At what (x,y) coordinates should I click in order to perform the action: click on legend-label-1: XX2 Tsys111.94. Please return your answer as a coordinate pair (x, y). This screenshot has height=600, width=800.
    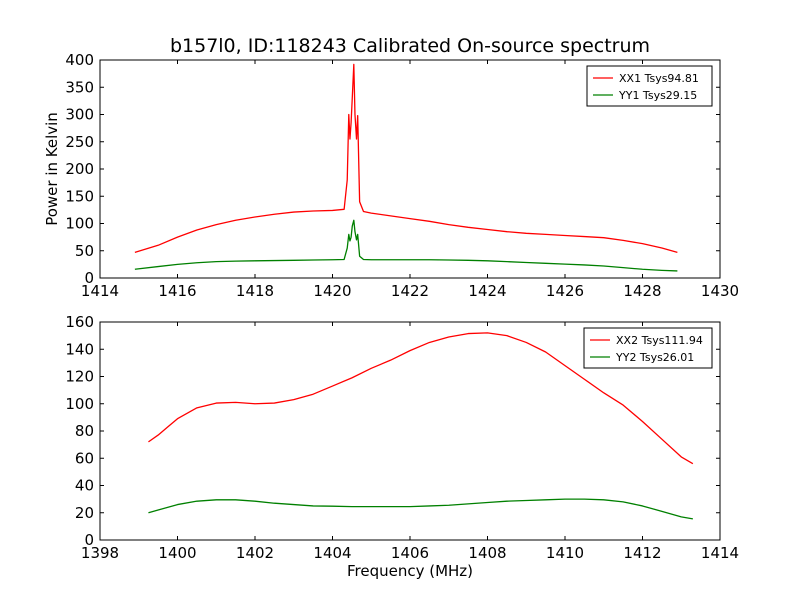
    Looking at the image, I should click on (659, 340).